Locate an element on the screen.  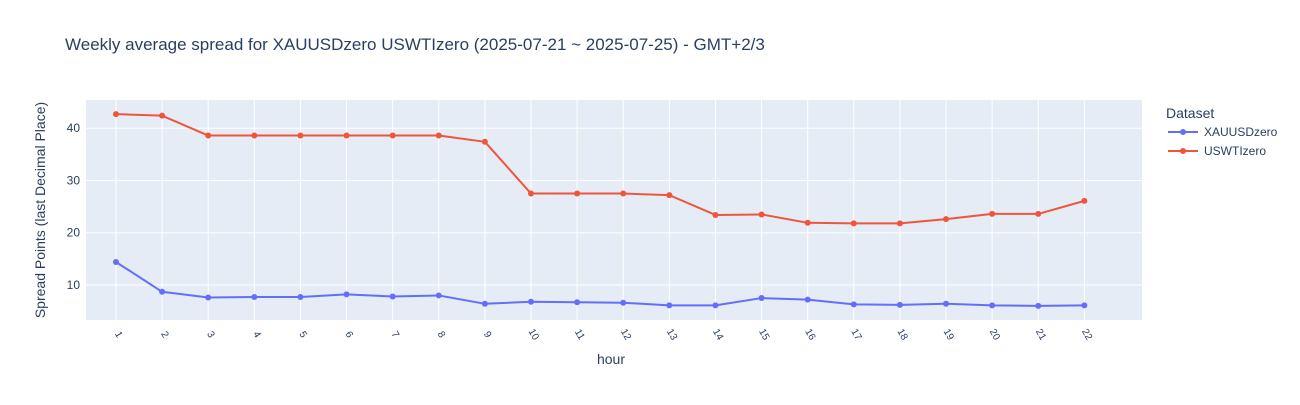
series-xauusdzero is located at coordinates (600, 283).